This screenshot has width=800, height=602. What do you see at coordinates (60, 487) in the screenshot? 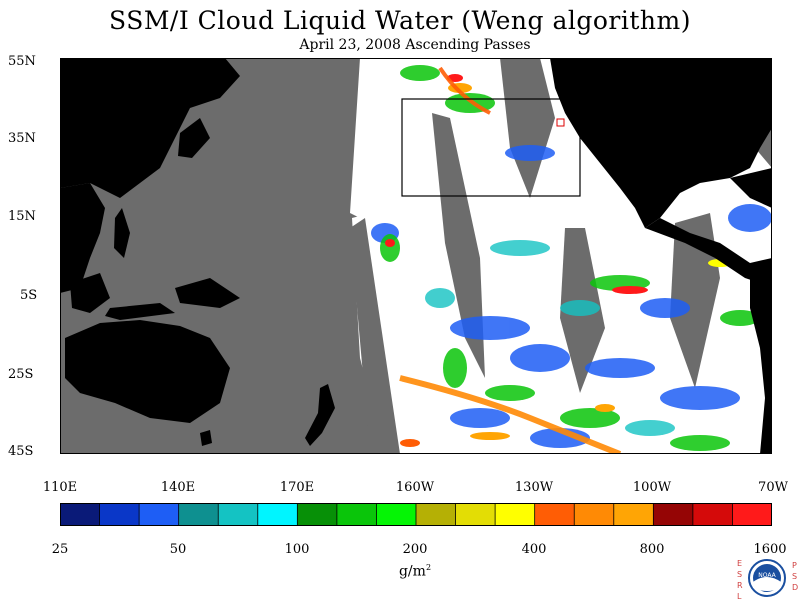
I see `lon-label-110e: 110E` at bounding box center [60, 487].